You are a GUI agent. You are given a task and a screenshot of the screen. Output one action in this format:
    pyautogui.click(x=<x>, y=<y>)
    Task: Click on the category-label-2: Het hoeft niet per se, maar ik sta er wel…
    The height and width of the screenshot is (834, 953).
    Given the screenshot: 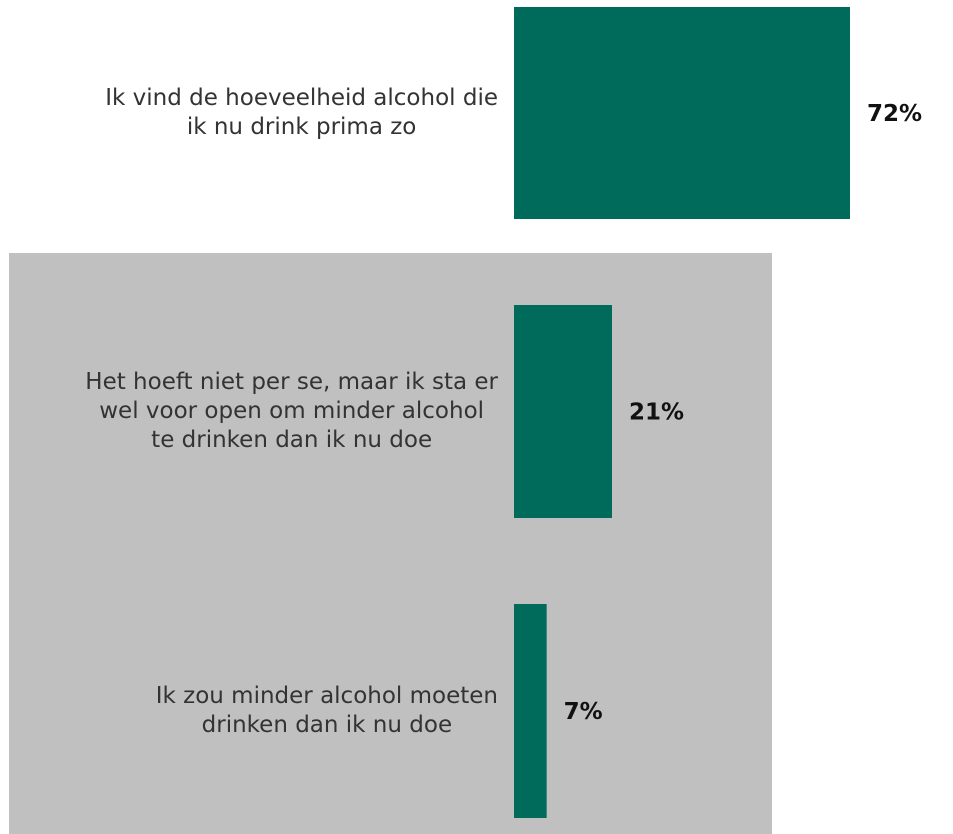 What is the action you would take?
    pyautogui.click(x=291, y=411)
    